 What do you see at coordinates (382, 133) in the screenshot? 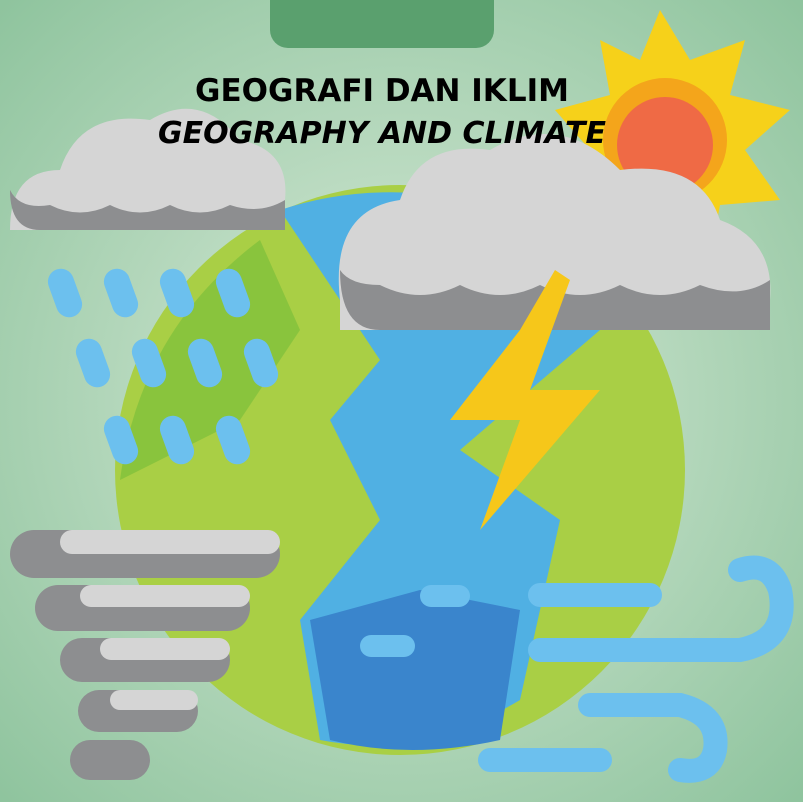
I see `subtitle: GEOGRAPHY AND CLIMATE` at bounding box center [382, 133].